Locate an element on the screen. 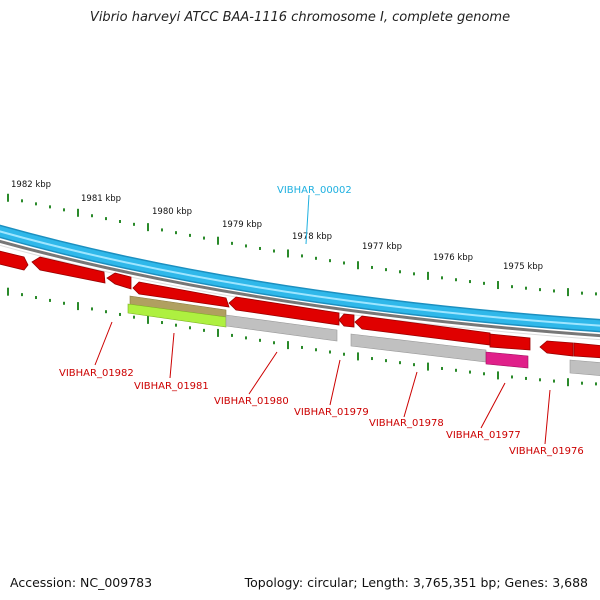 Image resolution: width=600 pixels, height=600 pixels. gene-label: VIBHAR_01982 is located at coordinates (96, 373).